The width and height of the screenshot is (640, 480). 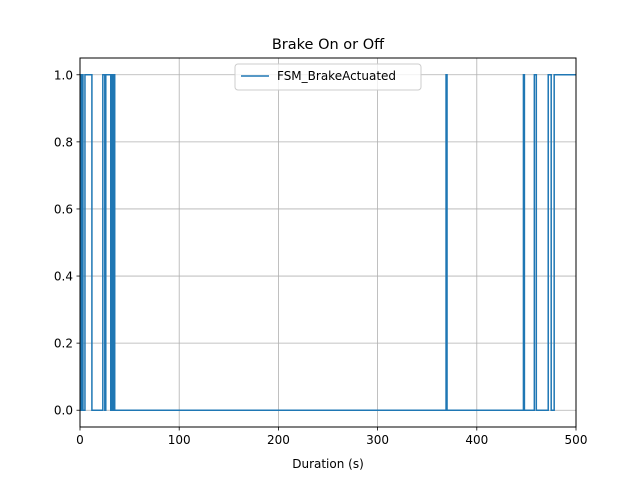 What do you see at coordinates (63, 75) in the screenshot?
I see `y-tick-label: 1.0` at bounding box center [63, 75].